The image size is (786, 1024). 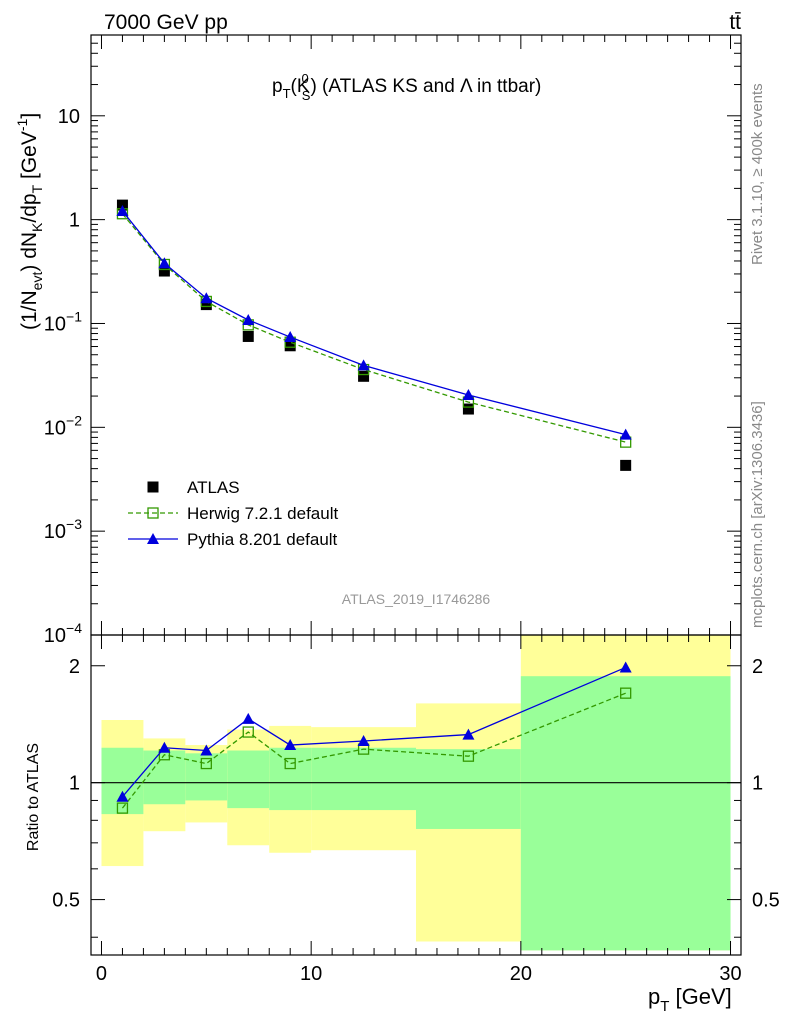 What do you see at coordinates (74, 221) in the screenshot?
I see `y-tick-label: 1` at bounding box center [74, 221].